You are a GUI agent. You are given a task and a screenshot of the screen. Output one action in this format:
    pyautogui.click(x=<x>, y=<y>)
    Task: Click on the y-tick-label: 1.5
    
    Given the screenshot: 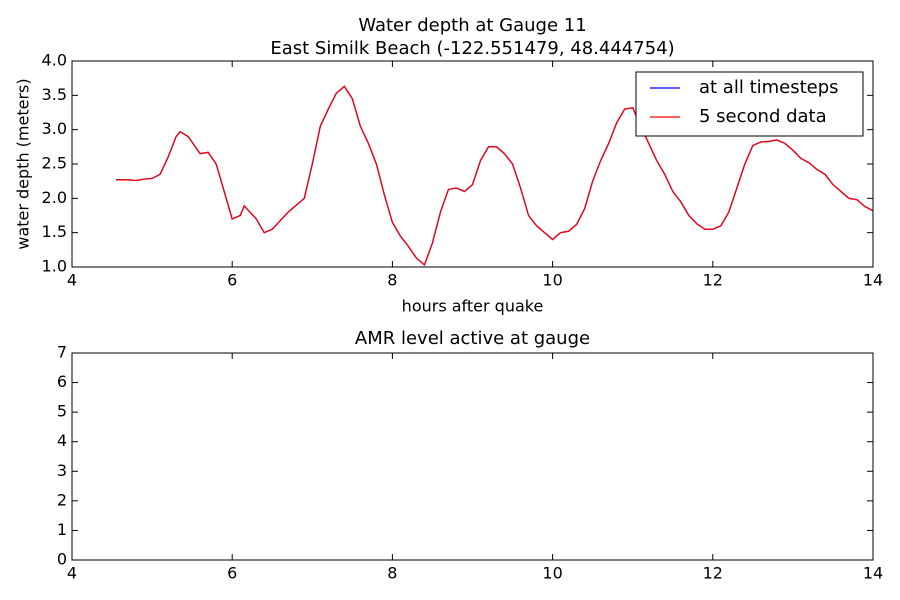 What is the action you would take?
    pyautogui.click(x=54, y=231)
    